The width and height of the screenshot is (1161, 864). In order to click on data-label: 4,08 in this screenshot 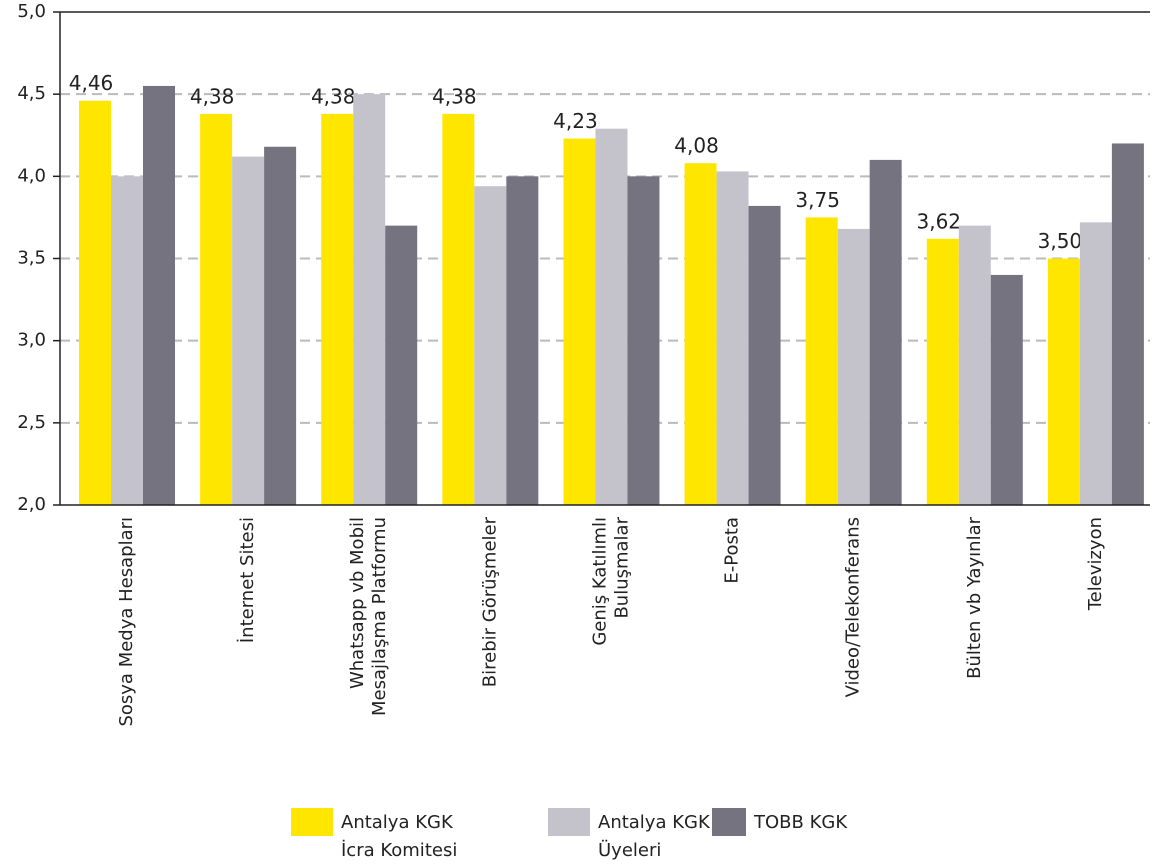, I will do `click(696, 146)`.